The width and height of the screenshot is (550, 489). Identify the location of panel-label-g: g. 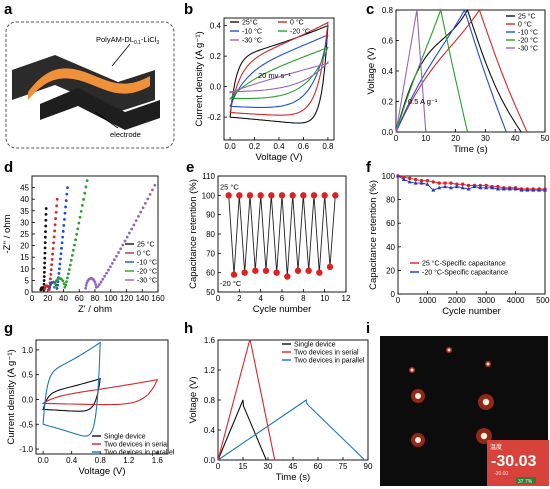
(8, 328).